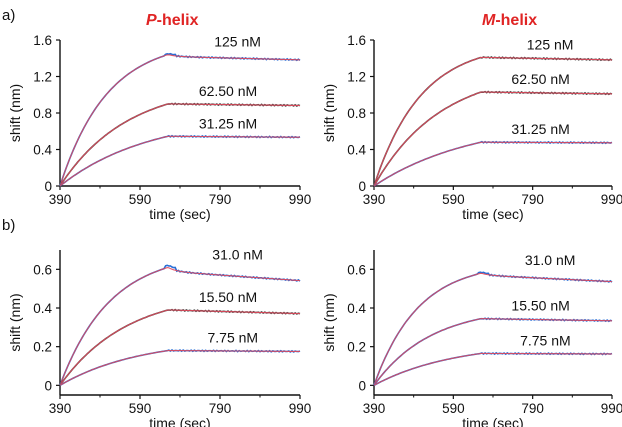  I want to click on panel-label-a: a), so click(8, 15).